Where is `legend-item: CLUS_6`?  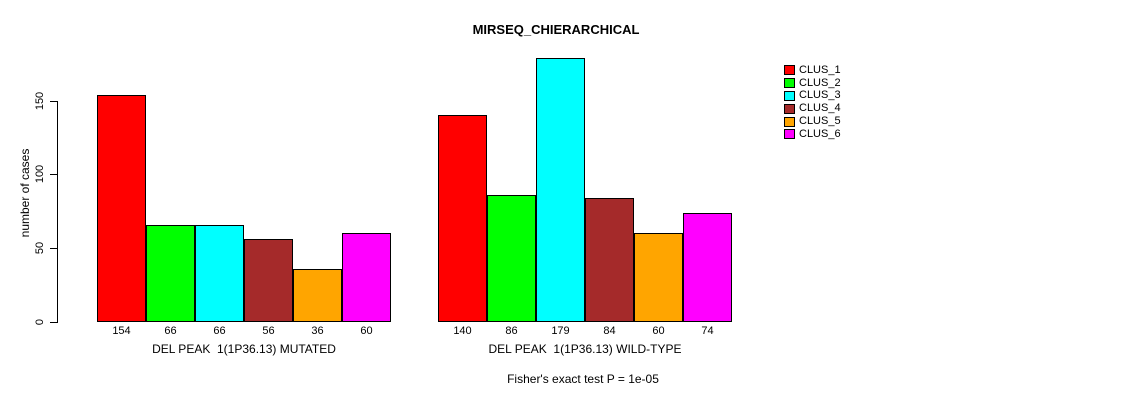
legend-item: CLUS_6 is located at coordinates (812, 134).